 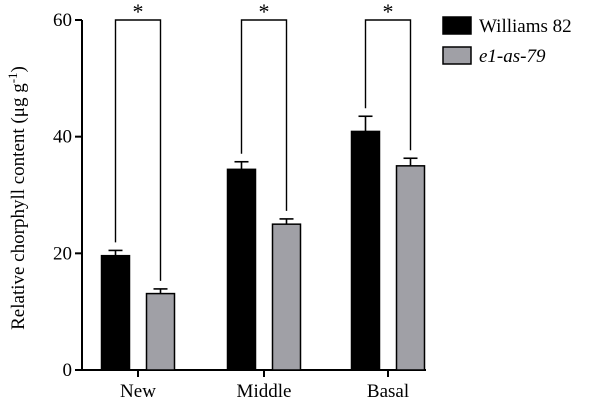 What do you see at coordinates (18, 100) in the screenshot?
I see `y-axis-title-unit: μg g` at bounding box center [18, 100].